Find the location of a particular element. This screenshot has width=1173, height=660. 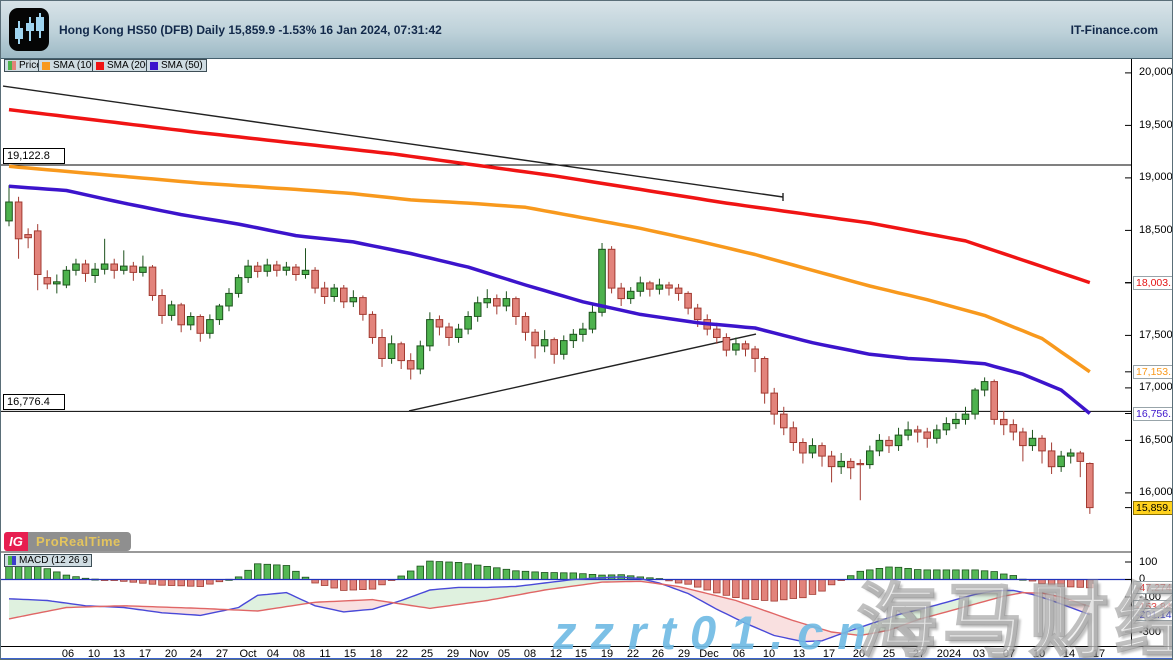

time-axis-label: 24 is located at coordinates (196, 654).